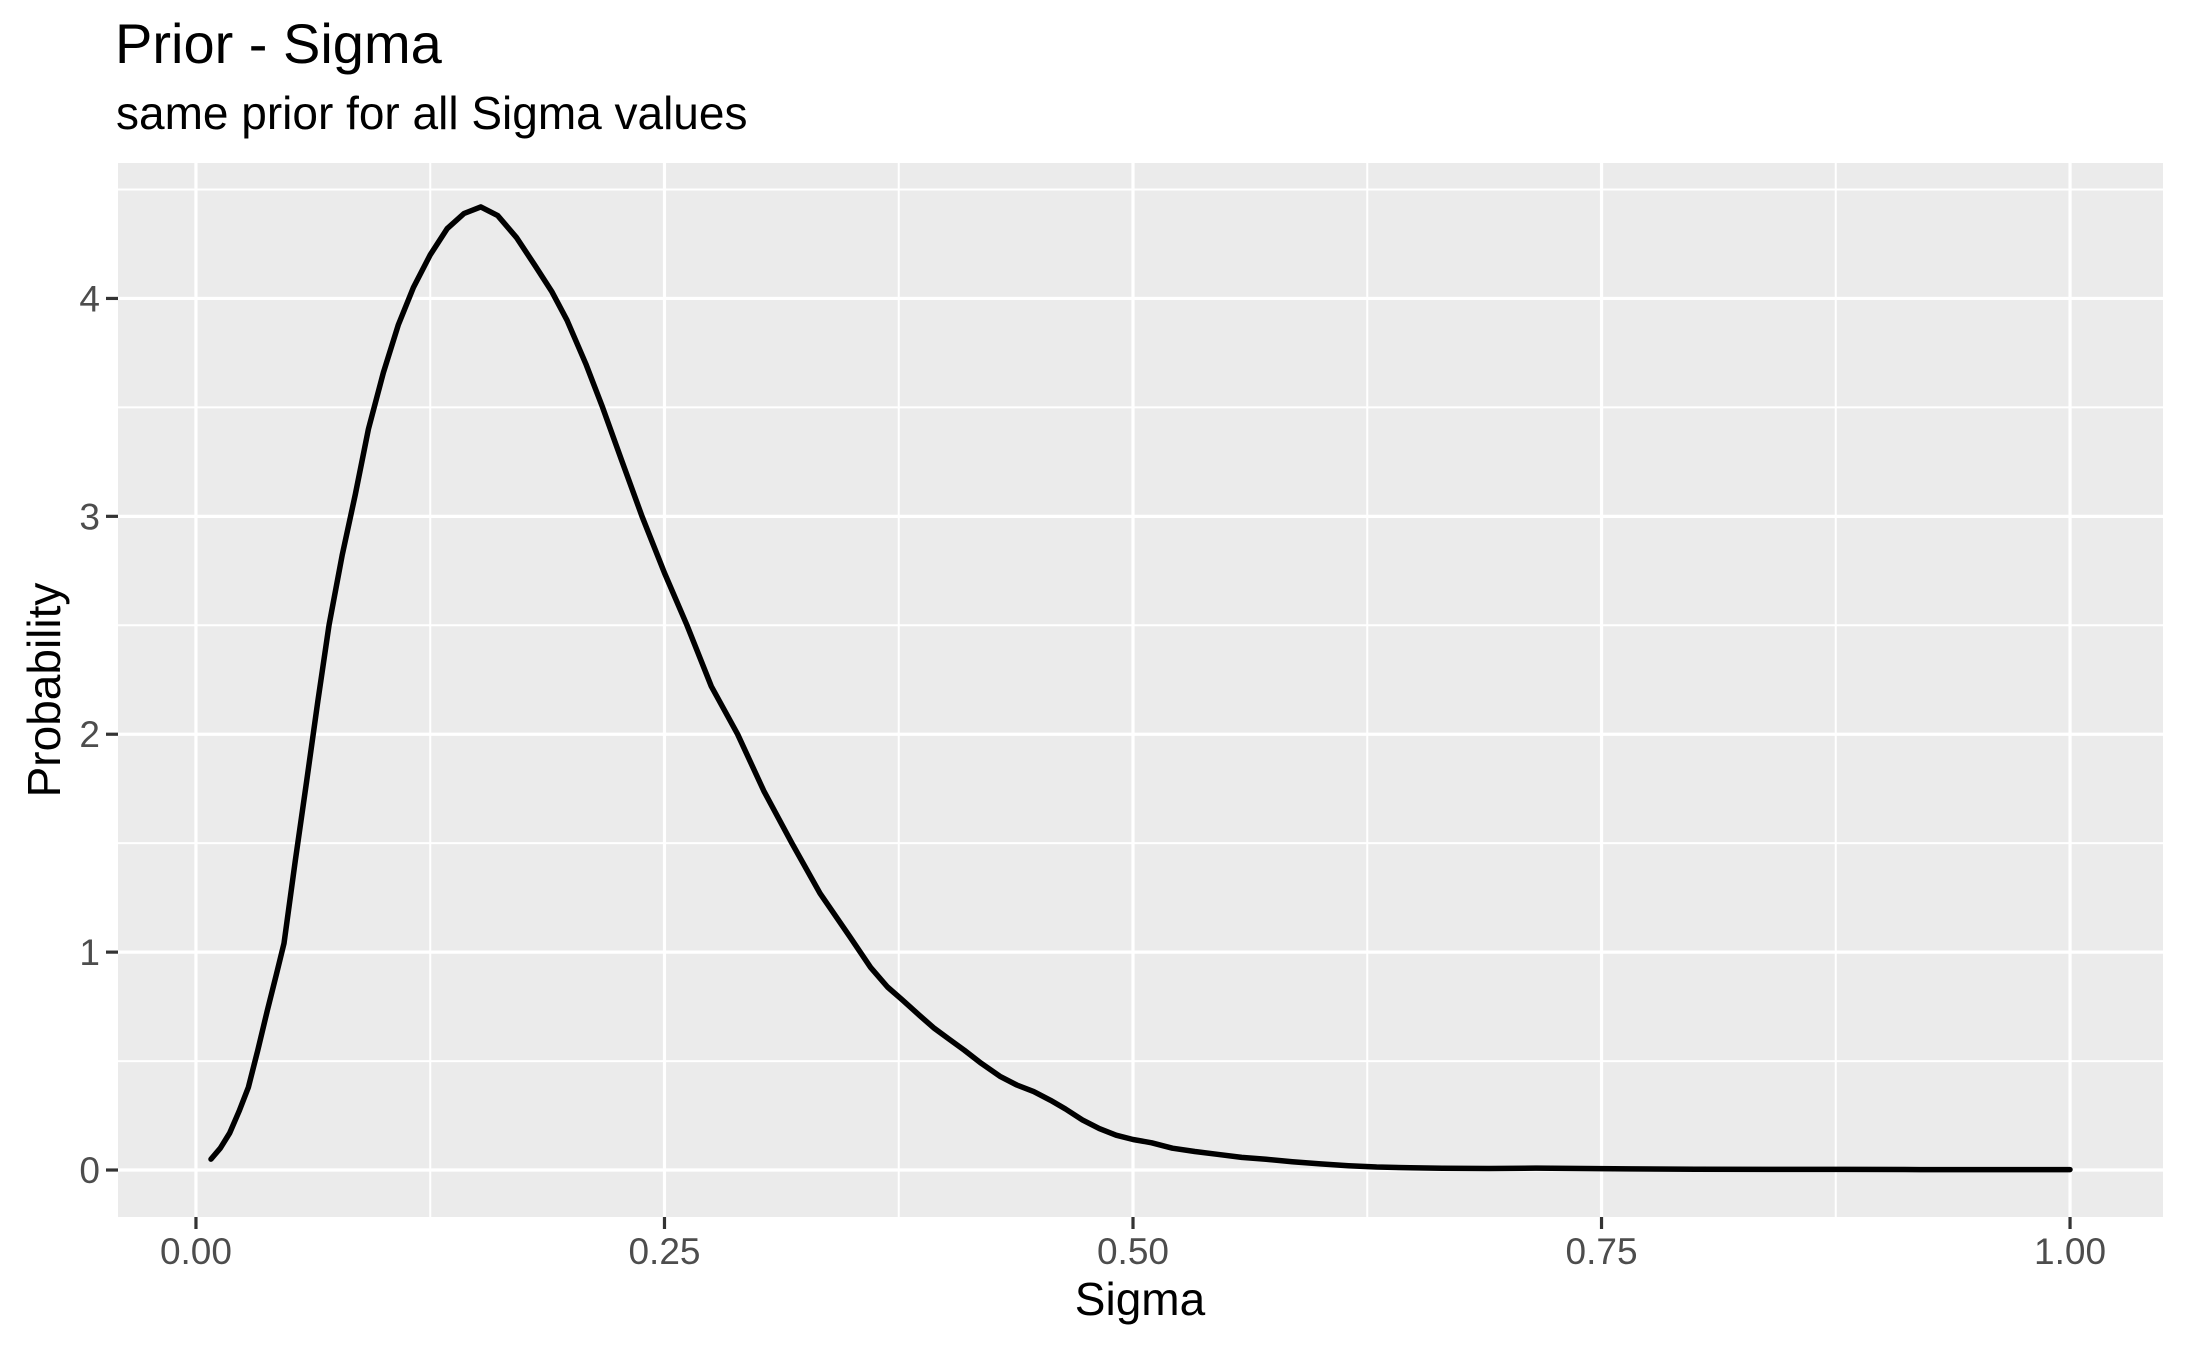 This screenshot has width=2187, height=1350. Describe the element at coordinates (2070, 1251) in the screenshot. I see `x-tick-label: 1.00` at that location.